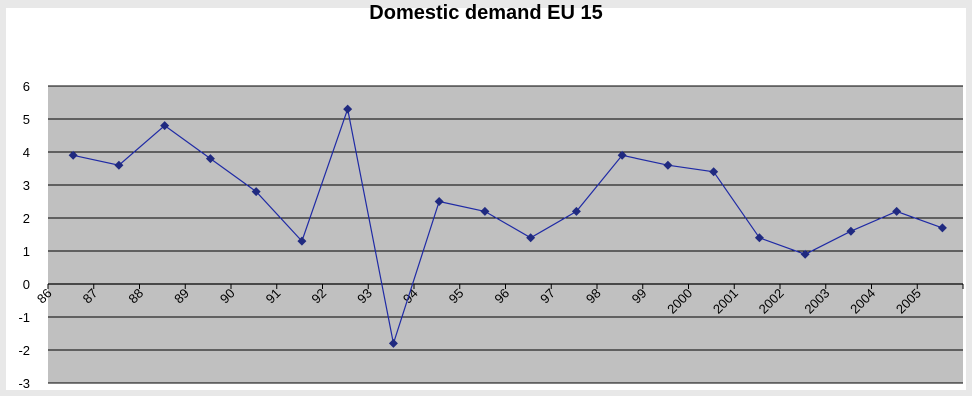  I want to click on y-tick-label: 1, so click(26, 251).